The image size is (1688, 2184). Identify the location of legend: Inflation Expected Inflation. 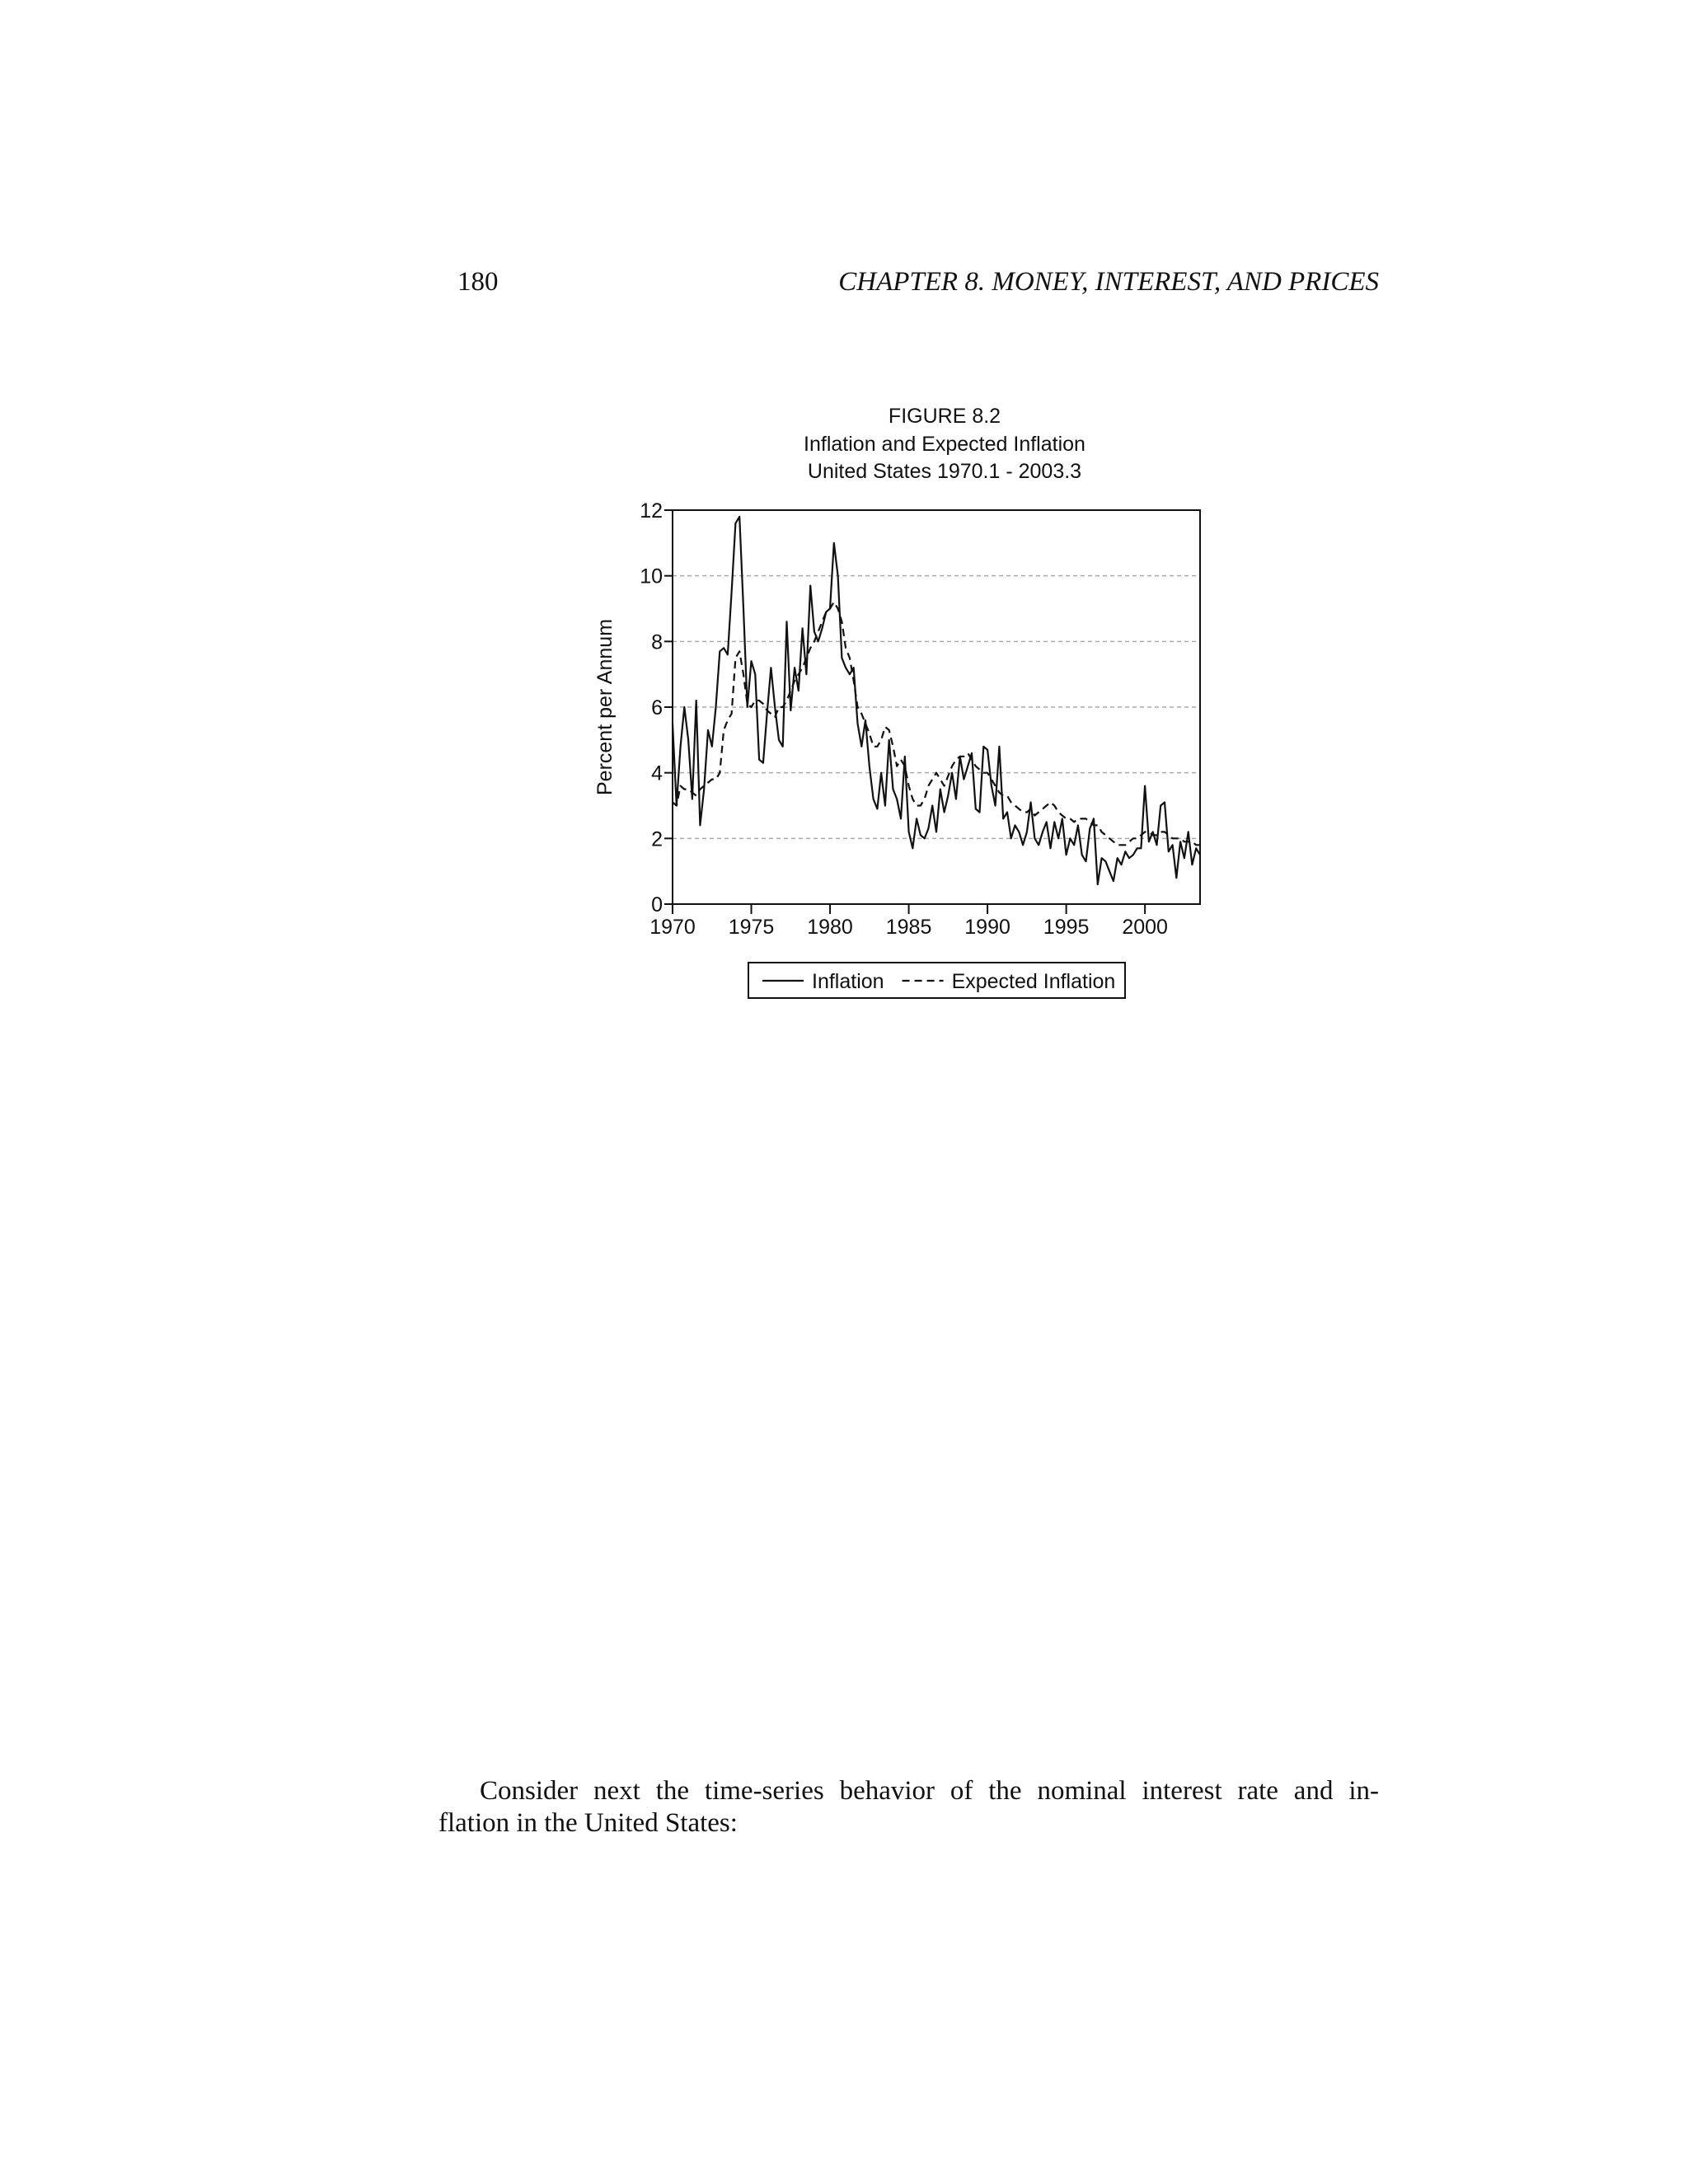
(938, 981).